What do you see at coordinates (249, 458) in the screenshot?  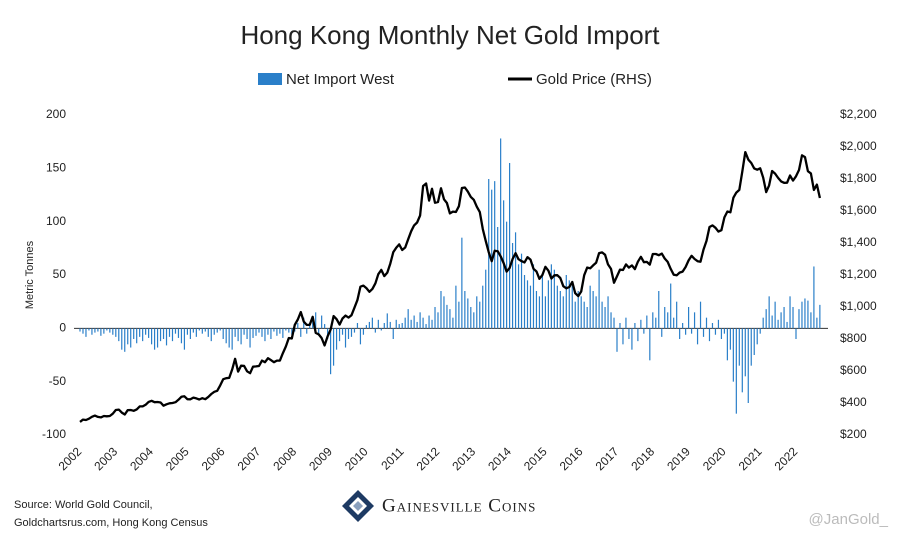 I see `x-tick-label: 2007` at bounding box center [249, 458].